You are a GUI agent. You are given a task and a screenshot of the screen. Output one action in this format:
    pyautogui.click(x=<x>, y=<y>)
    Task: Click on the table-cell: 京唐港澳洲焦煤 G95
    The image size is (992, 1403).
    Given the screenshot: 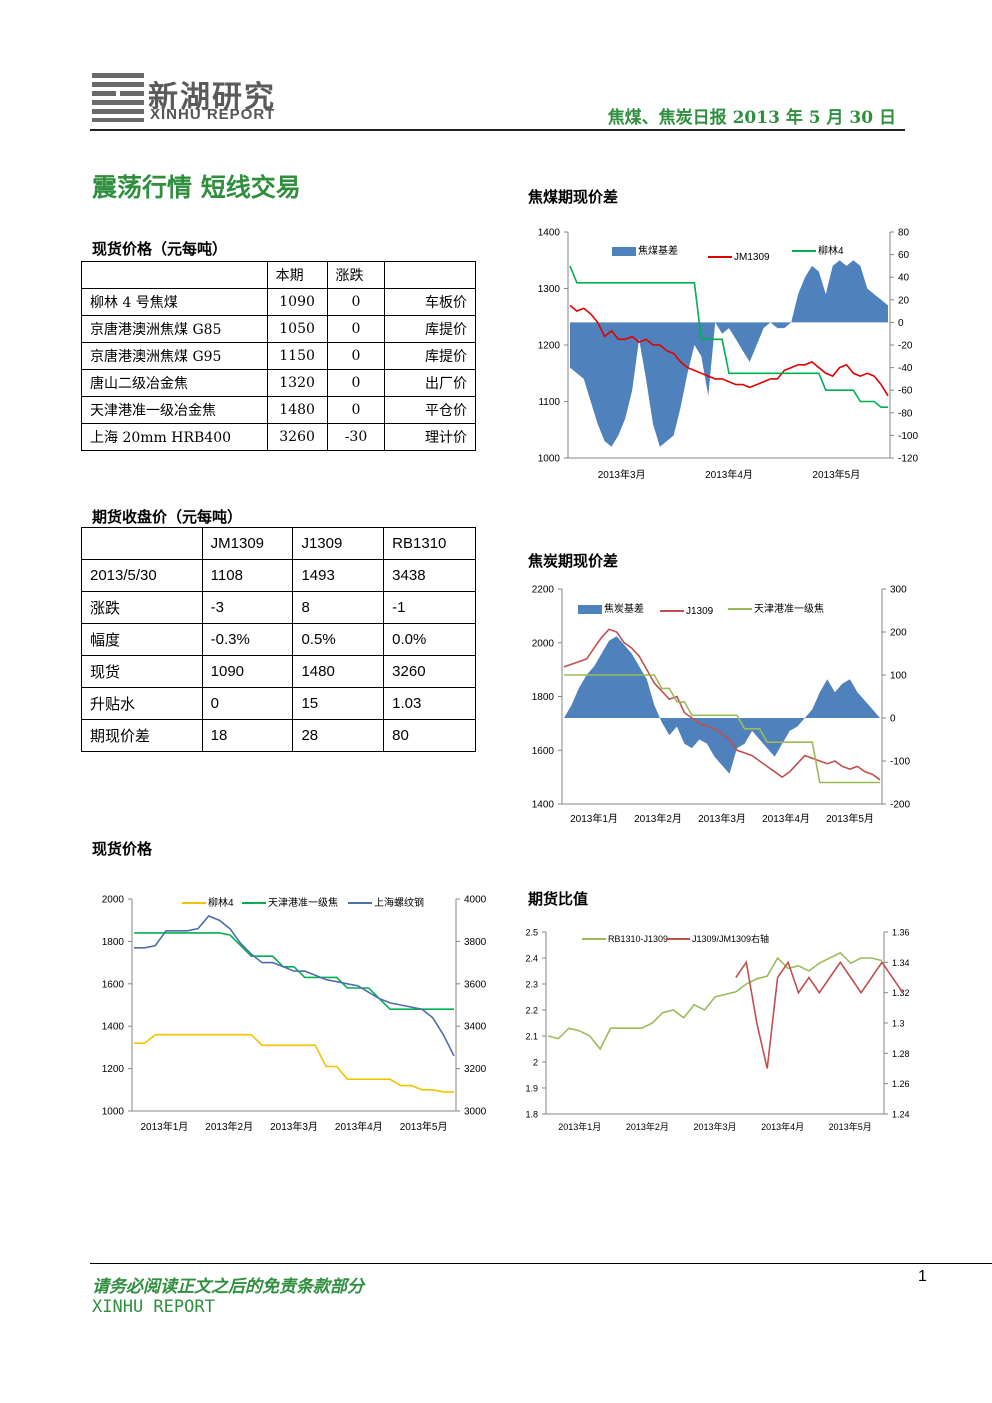 What is the action you would take?
    pyautogui.click(x=174, y=356)
    